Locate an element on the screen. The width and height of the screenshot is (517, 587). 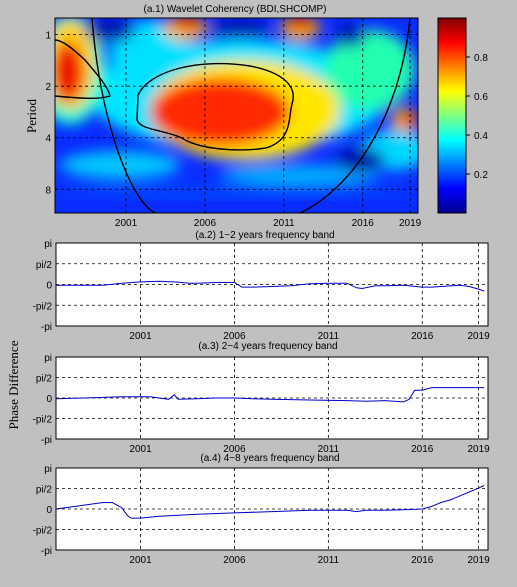
chart-title: (a.4) 4~8 years frequency band is located at coordinates (269, 458).